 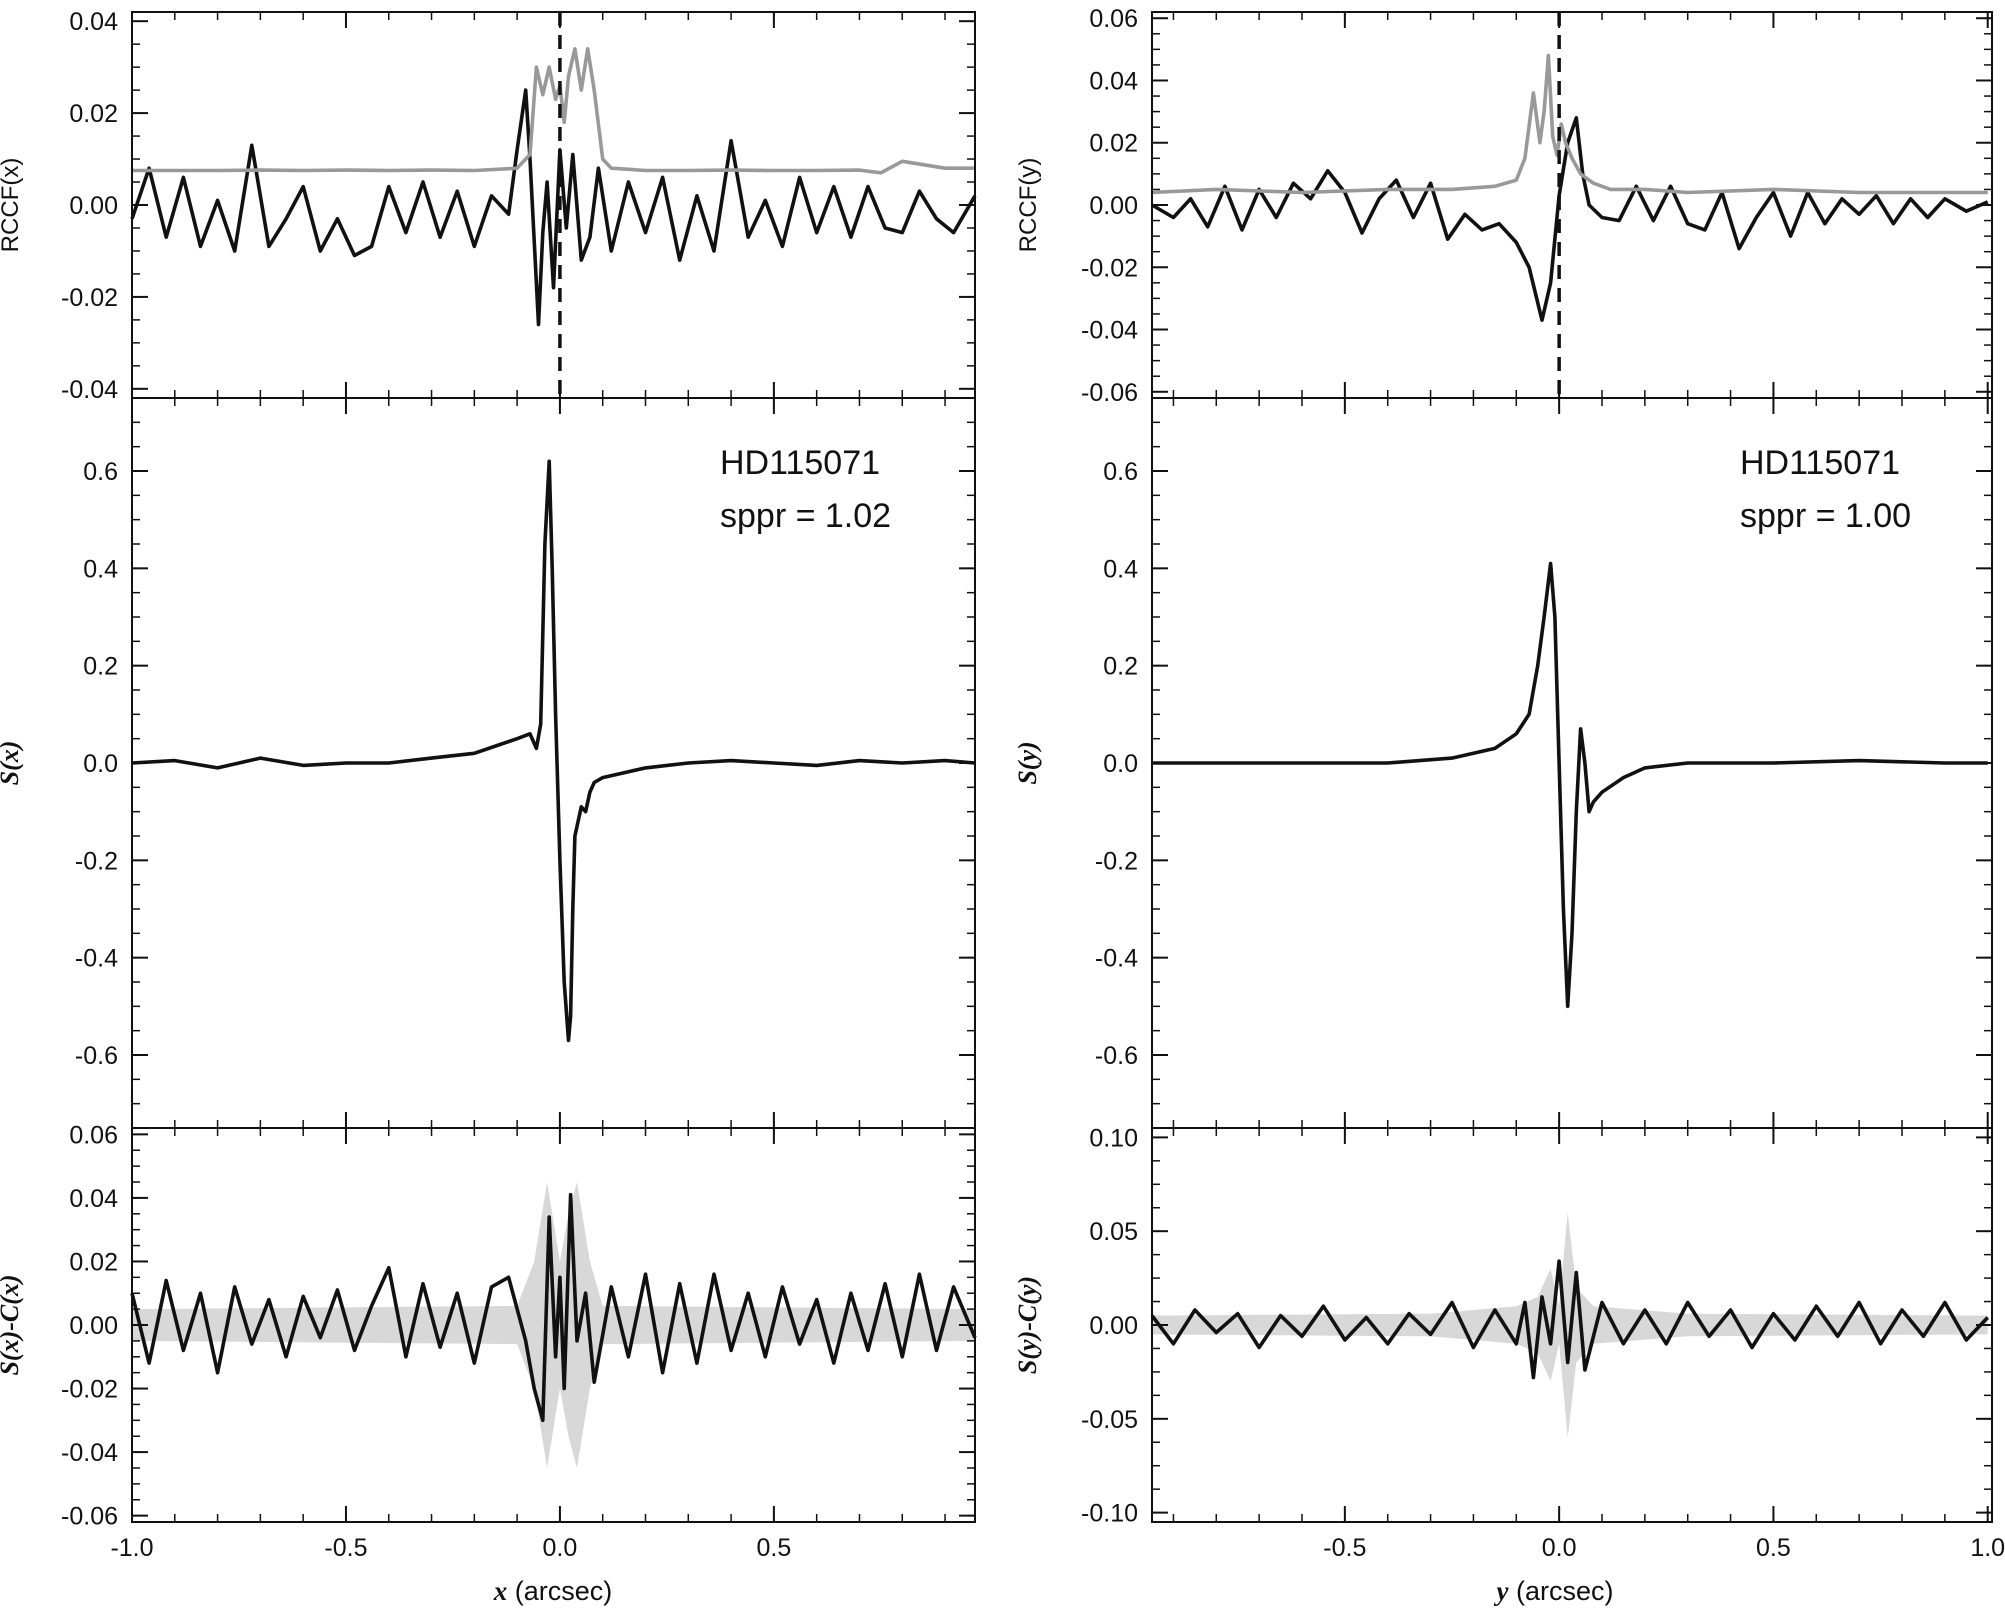 I want to click on y-tick-label: -0.10, so click(x=1109, y=1514).